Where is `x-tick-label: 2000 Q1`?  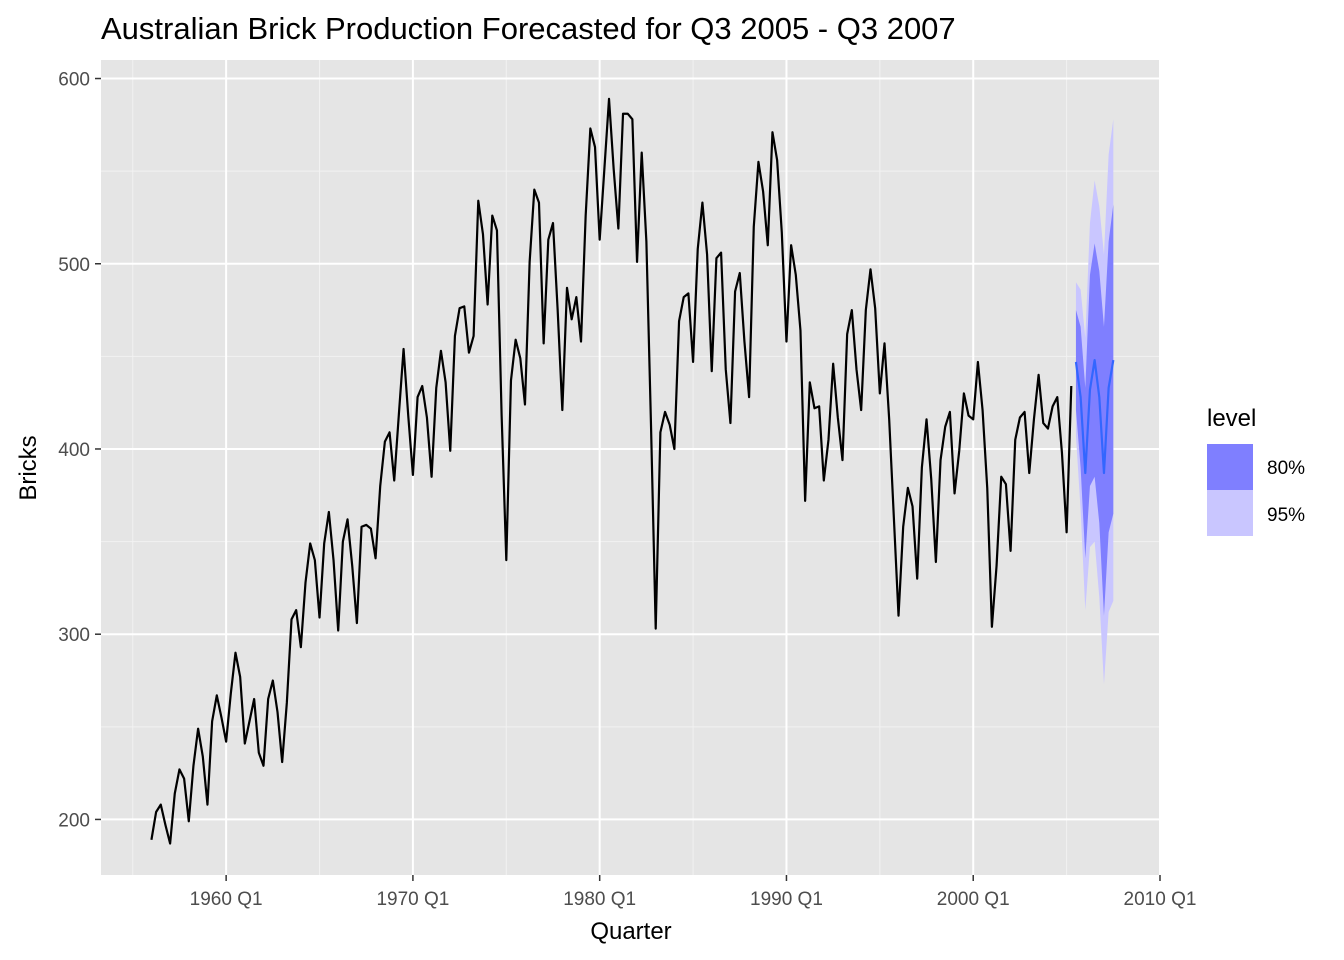 x-tick-label: 2000 Q1 is located at coordinates (973, 899).